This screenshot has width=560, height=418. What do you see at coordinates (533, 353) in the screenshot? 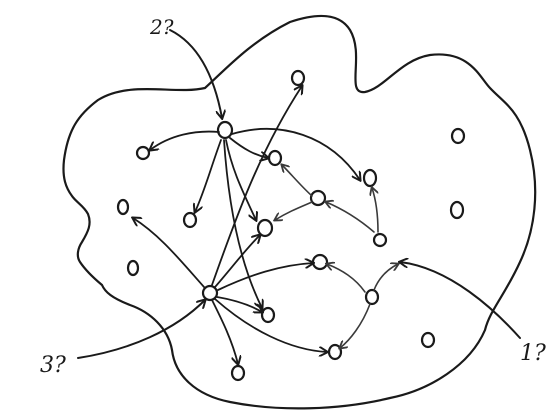
I see `label-source-1: 1?` at bounding box center [533, 353].